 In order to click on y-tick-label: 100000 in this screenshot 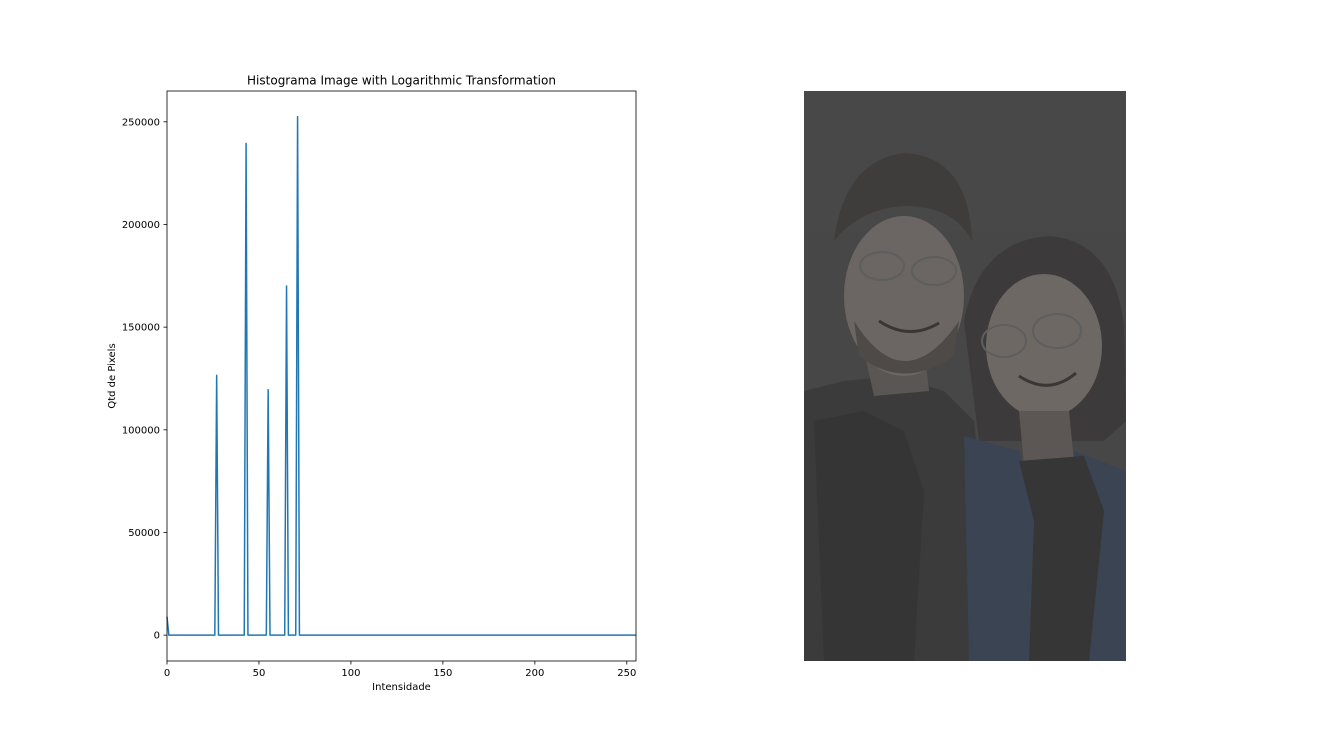, I will do `click(141, 430)`.